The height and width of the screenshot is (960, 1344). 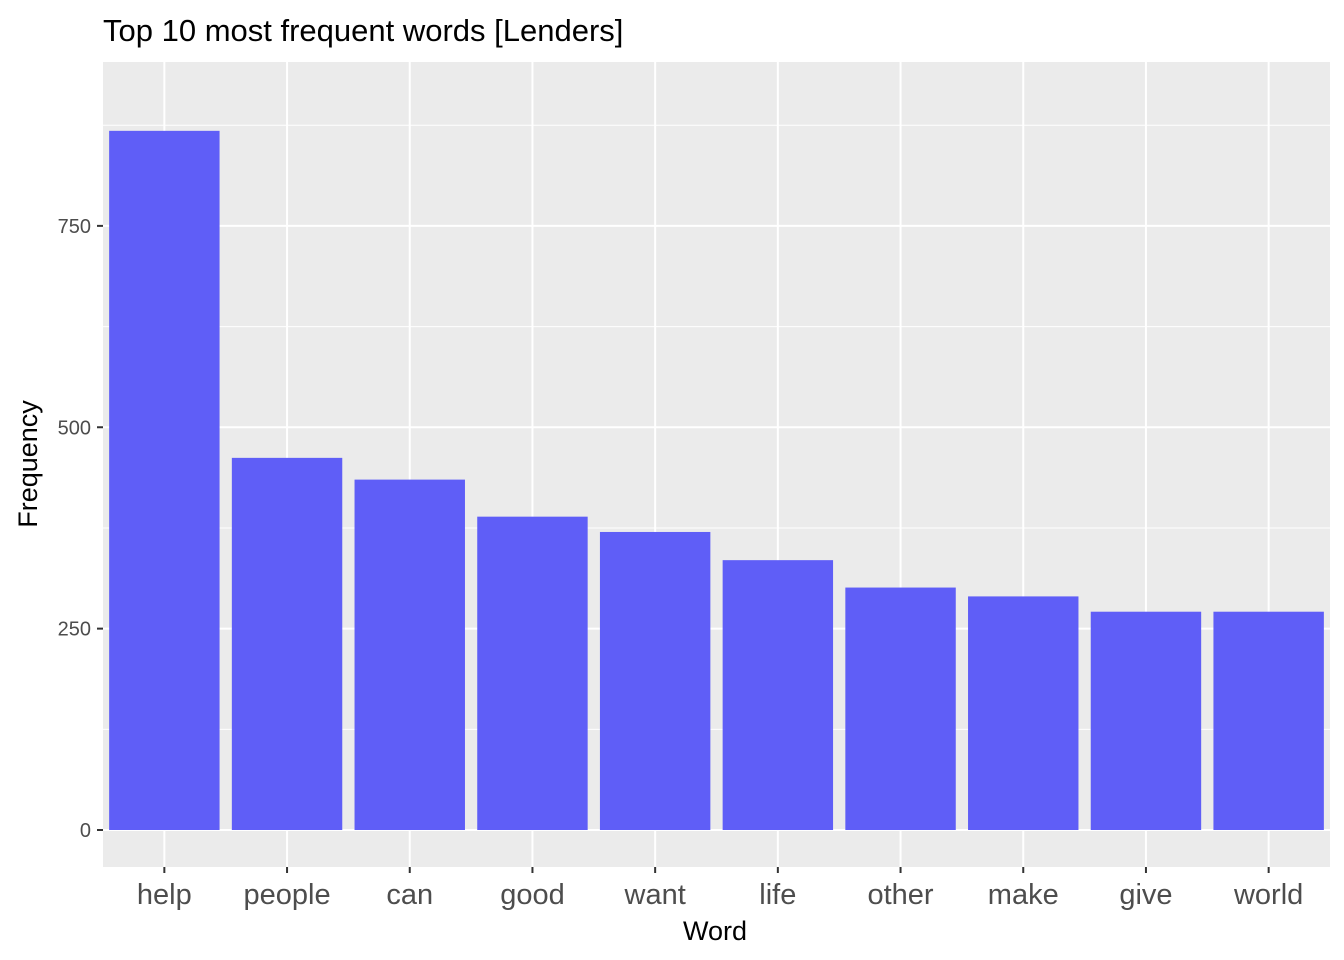 What do you see at coordinates (1023, 713) in the screenshot?
I see `bar-make` at bounding box center [1023, 713].